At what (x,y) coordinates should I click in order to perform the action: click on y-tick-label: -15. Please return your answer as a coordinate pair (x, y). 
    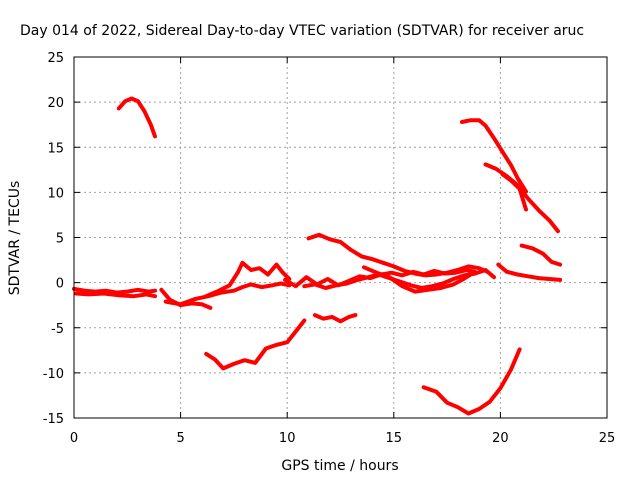
    Looking at the image, I should click on (53, 419).